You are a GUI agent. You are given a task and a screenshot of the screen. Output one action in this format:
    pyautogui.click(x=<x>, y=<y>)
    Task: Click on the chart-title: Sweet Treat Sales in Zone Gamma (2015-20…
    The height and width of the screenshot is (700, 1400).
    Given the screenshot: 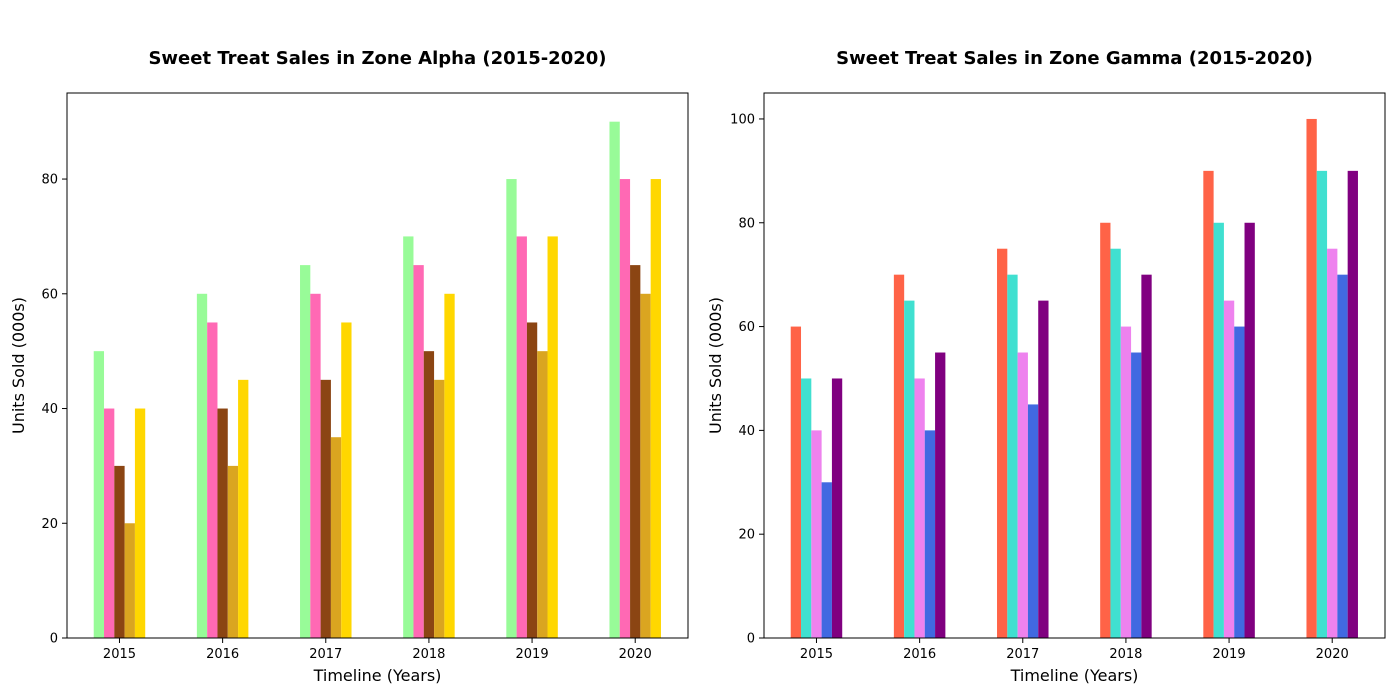 What is the action you would take?
    pyautogui.click(x=1074, y=58)
    